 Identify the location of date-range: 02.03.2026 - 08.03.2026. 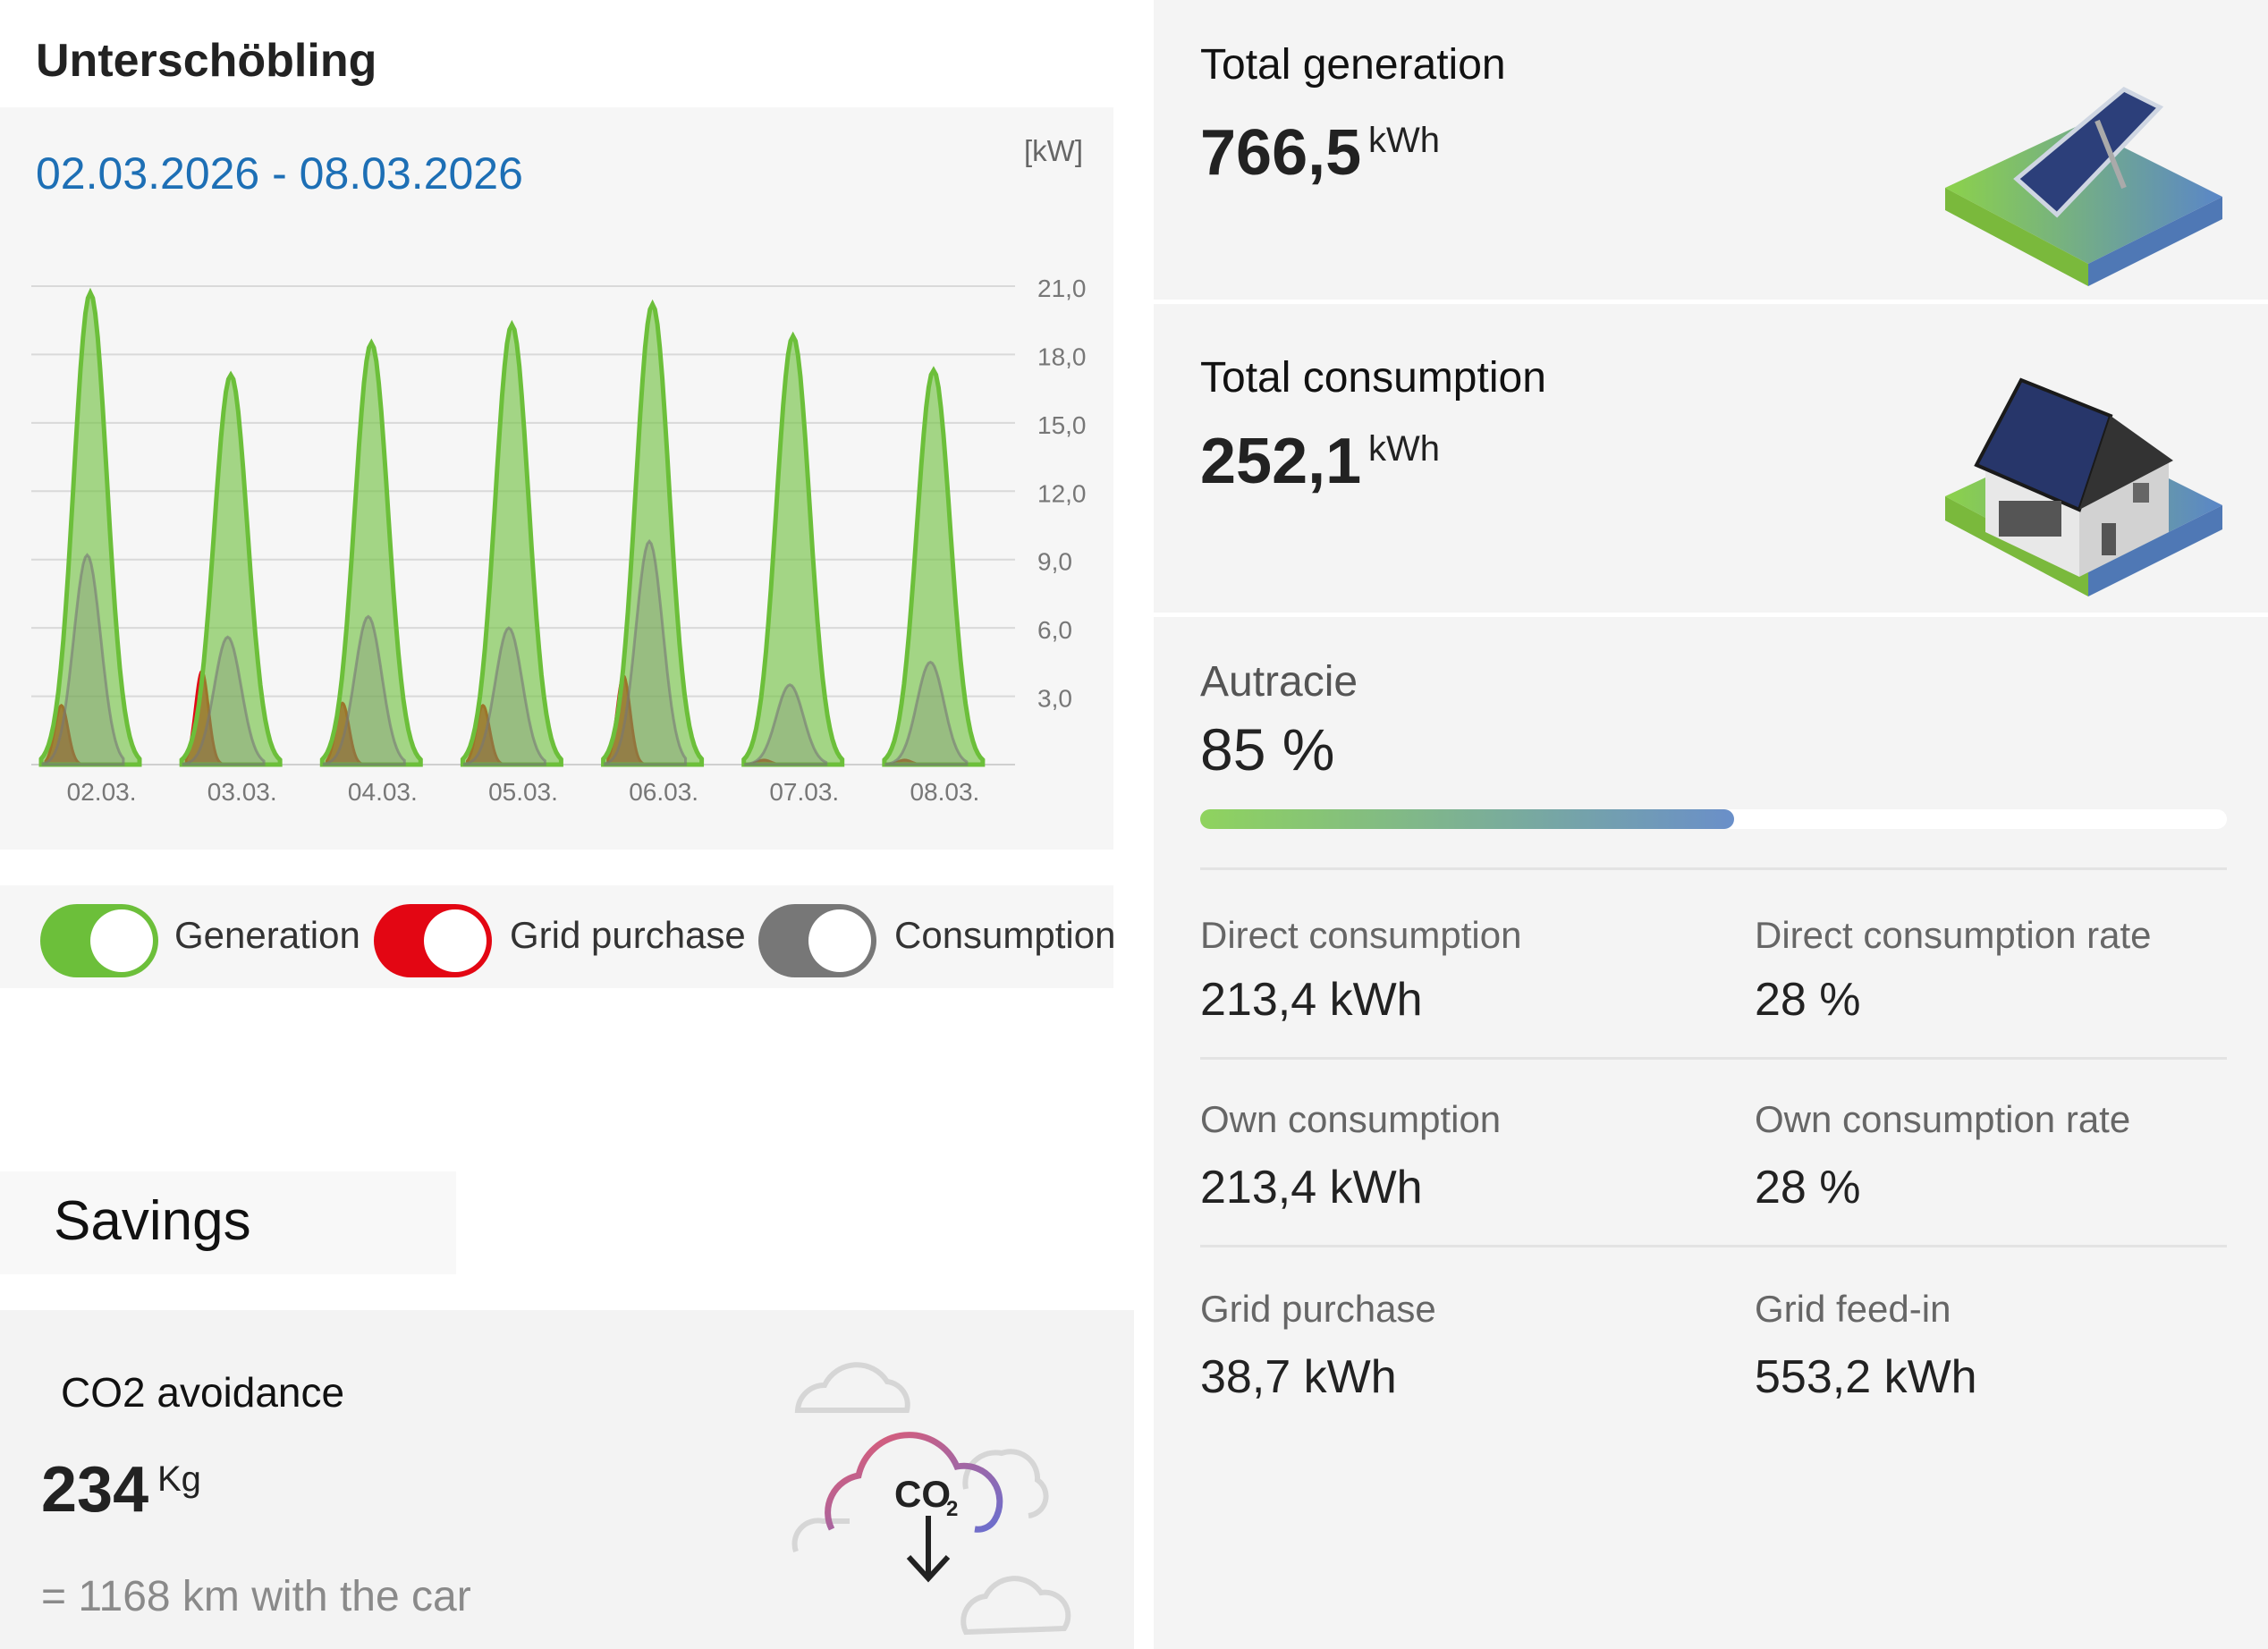
(280, 173).